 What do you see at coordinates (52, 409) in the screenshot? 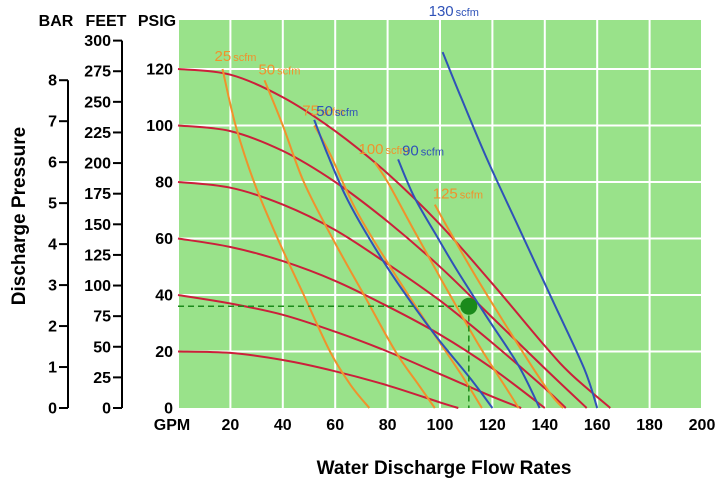
I see `tick-label-bar: 0` at bounding box center [52, 409].